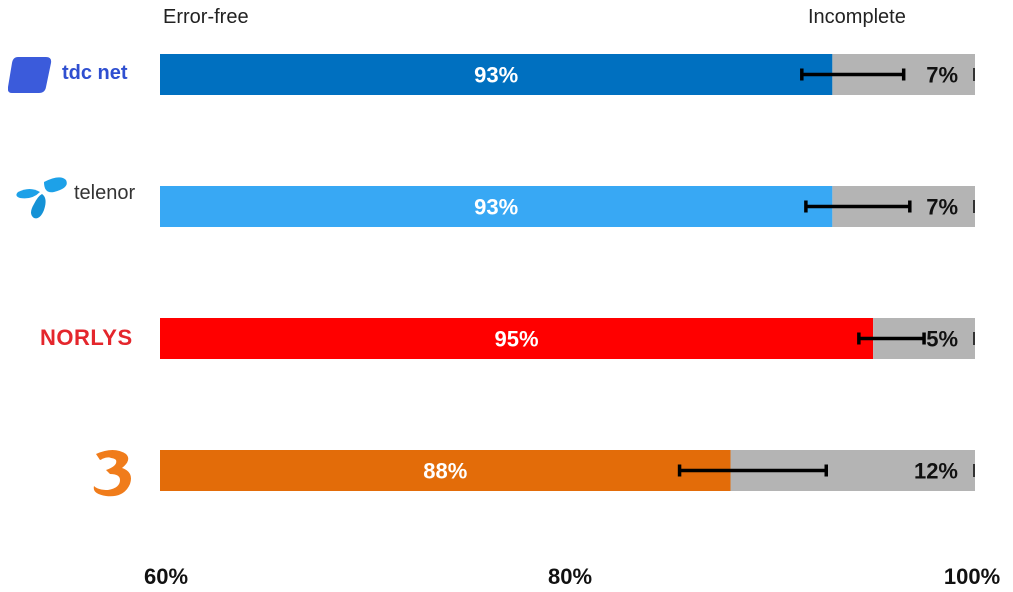  I want to click on data-label-incomplete: 12%, so click(936, 471).